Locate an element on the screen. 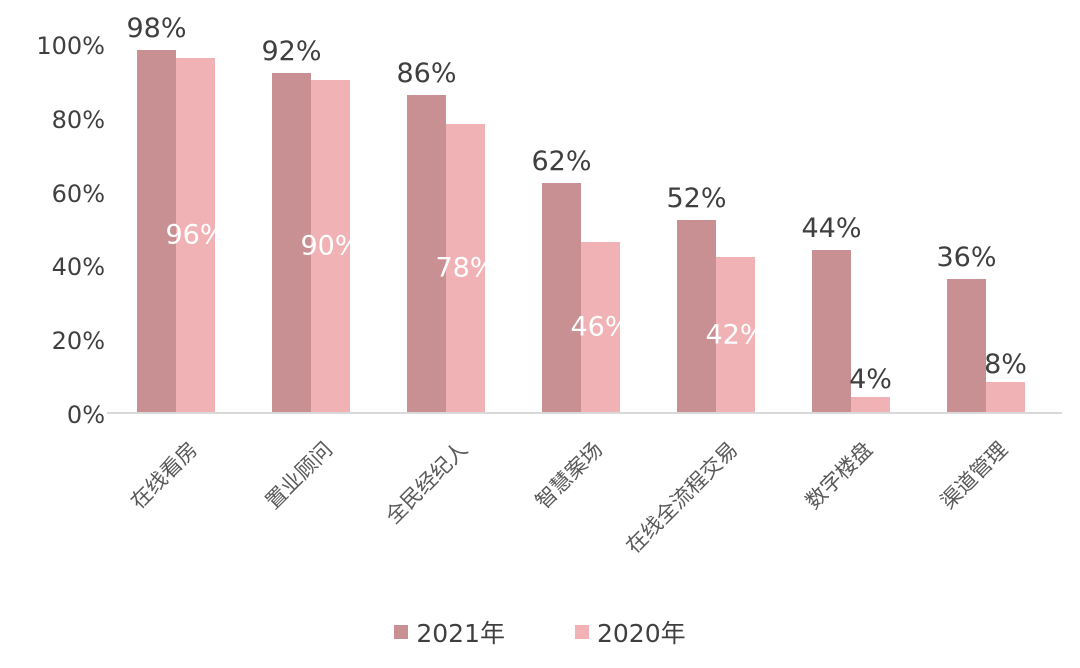  category-label-置业顾问: 置业顾问 is located at coordinates (299, 475).